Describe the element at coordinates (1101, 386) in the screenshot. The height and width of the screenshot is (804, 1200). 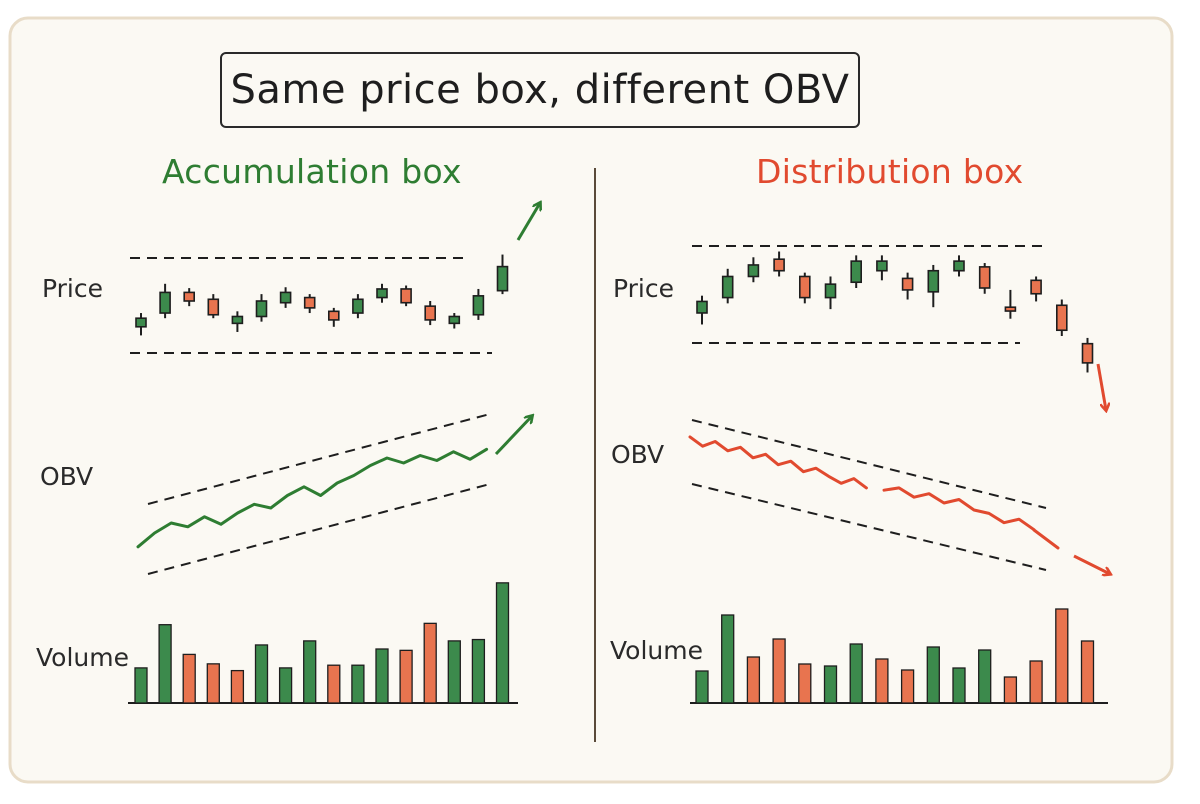
I see `dist-price-arrow` at that location.